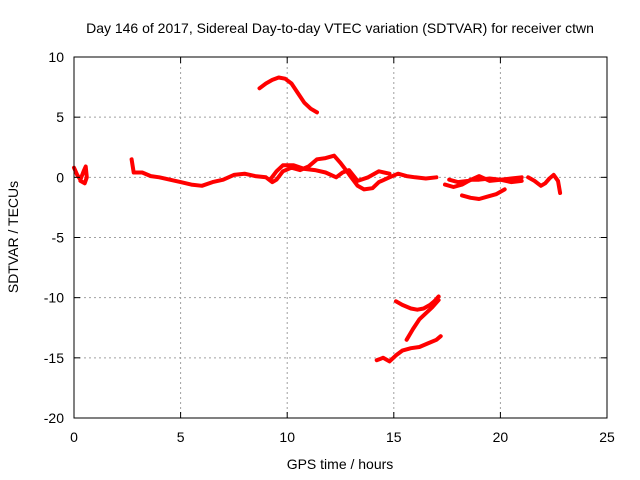  Describe the element at coordinates (501, 437) in the screenshot. I see `x-tick-label: 20` at that location.